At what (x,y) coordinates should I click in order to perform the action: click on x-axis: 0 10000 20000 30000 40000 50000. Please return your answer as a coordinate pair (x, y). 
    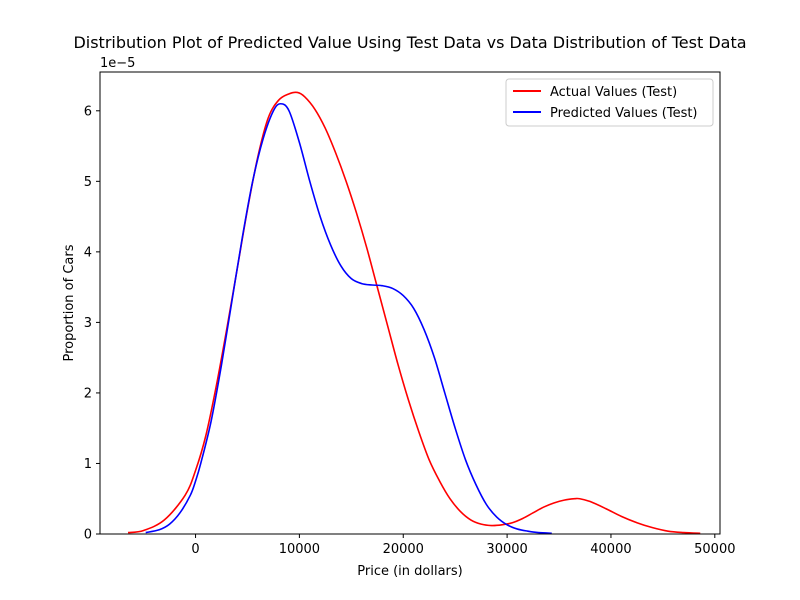
    Looking at the image, I should click on (463, 545).